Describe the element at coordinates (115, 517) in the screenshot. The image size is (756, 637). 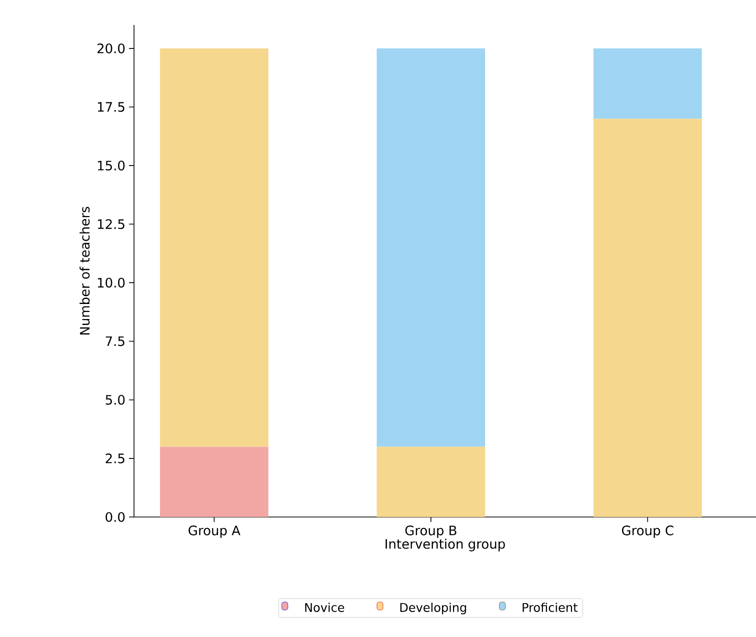
I see `y-tick-label: 0.0` at that location.